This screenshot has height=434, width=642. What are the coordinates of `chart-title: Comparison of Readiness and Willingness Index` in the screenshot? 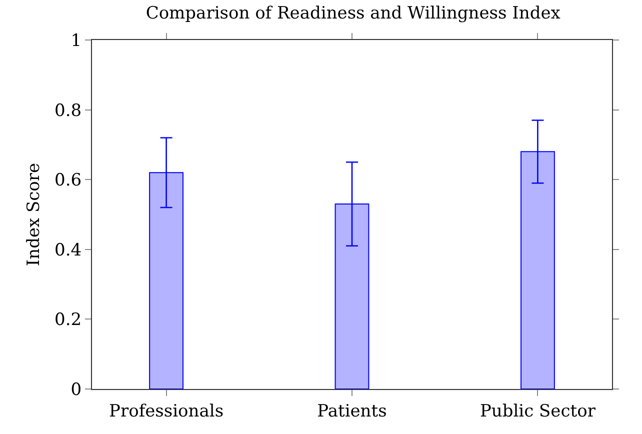 It's located at (353, 13).